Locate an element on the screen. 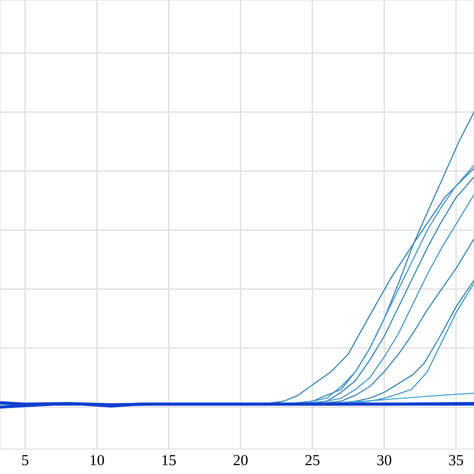 The image size is (474, 474). x-tick-label: 35 is located at coordinates (456, 460).